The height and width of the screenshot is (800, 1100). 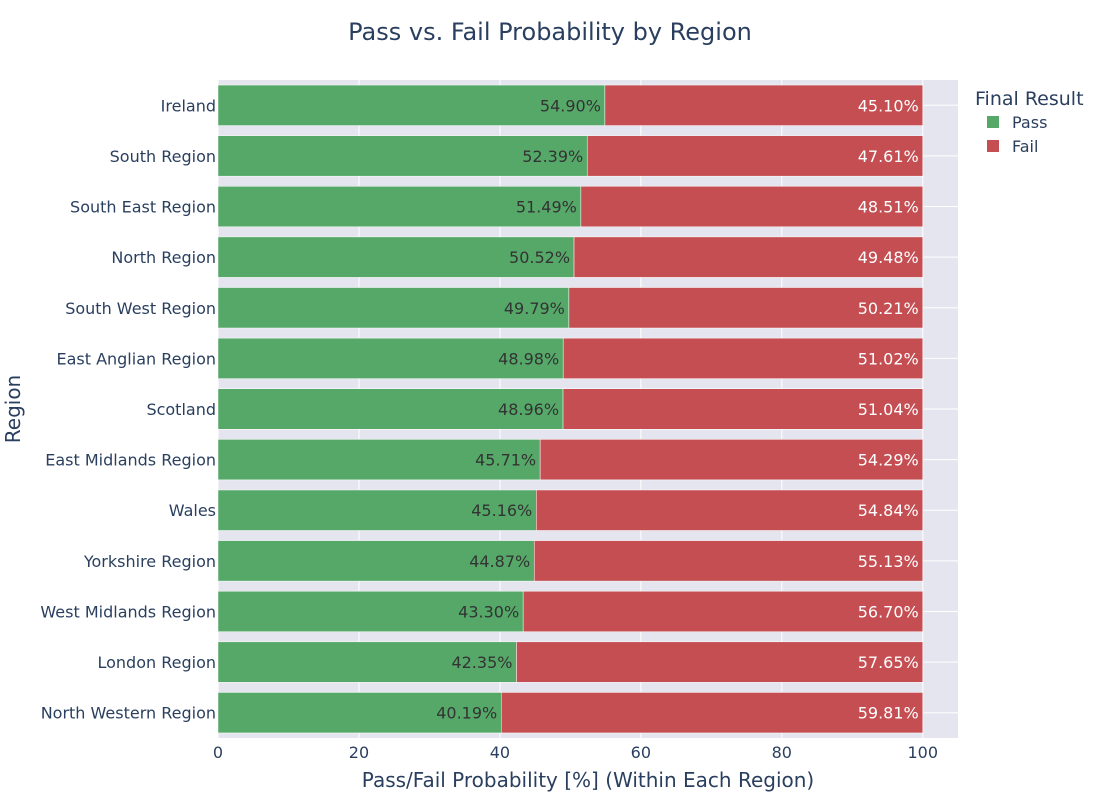 What do you see at coordinates (888, 662) in the screenshot?
I see `data-label-fail: 57.65%` at bounding box center [888, 662].